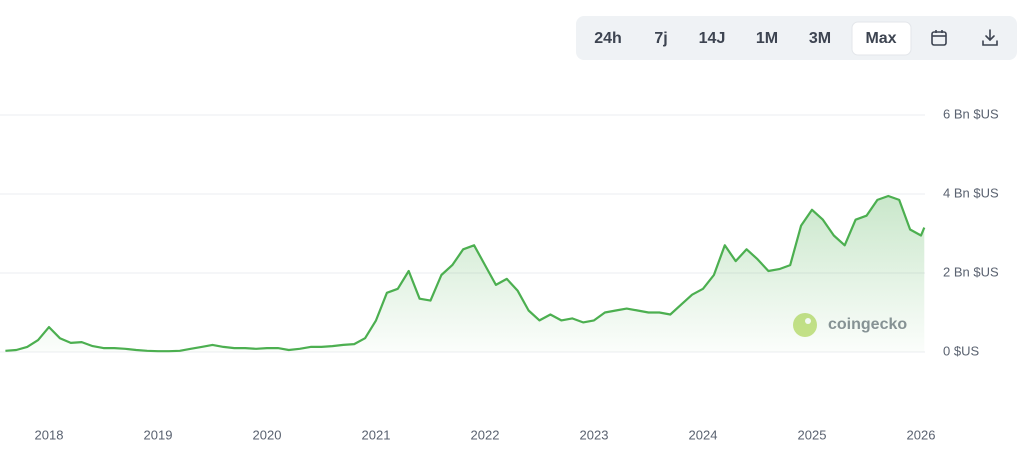 Image resolution: width=1024 pixels, height=462 pixels. I want to click on x-tick-label: 2022, so click(485, 434).